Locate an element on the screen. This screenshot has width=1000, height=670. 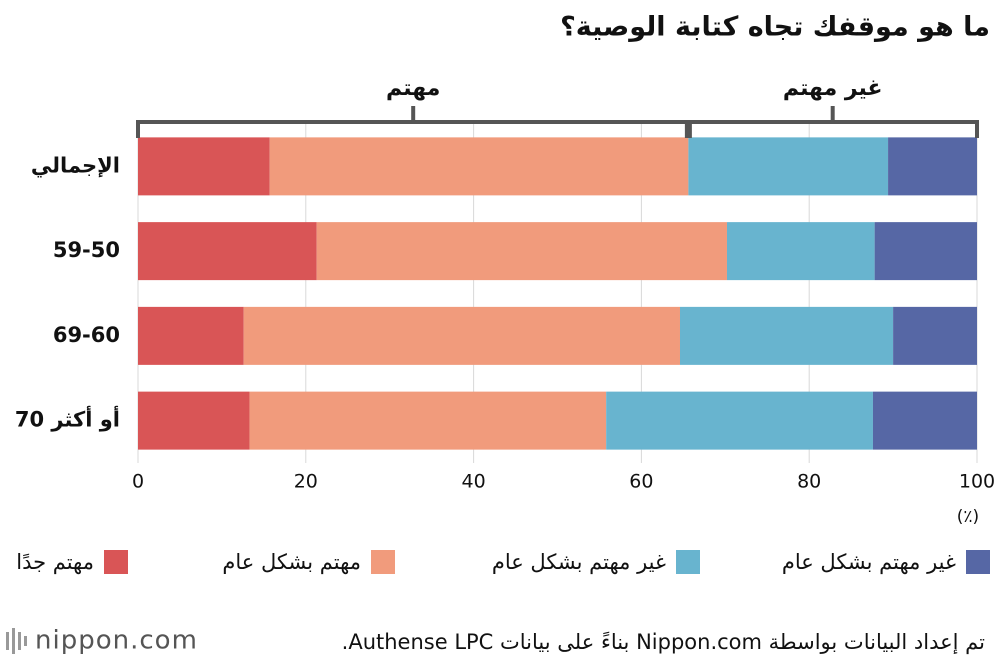
y-tick-label: 69-60 is located at coordinates (86, 335).